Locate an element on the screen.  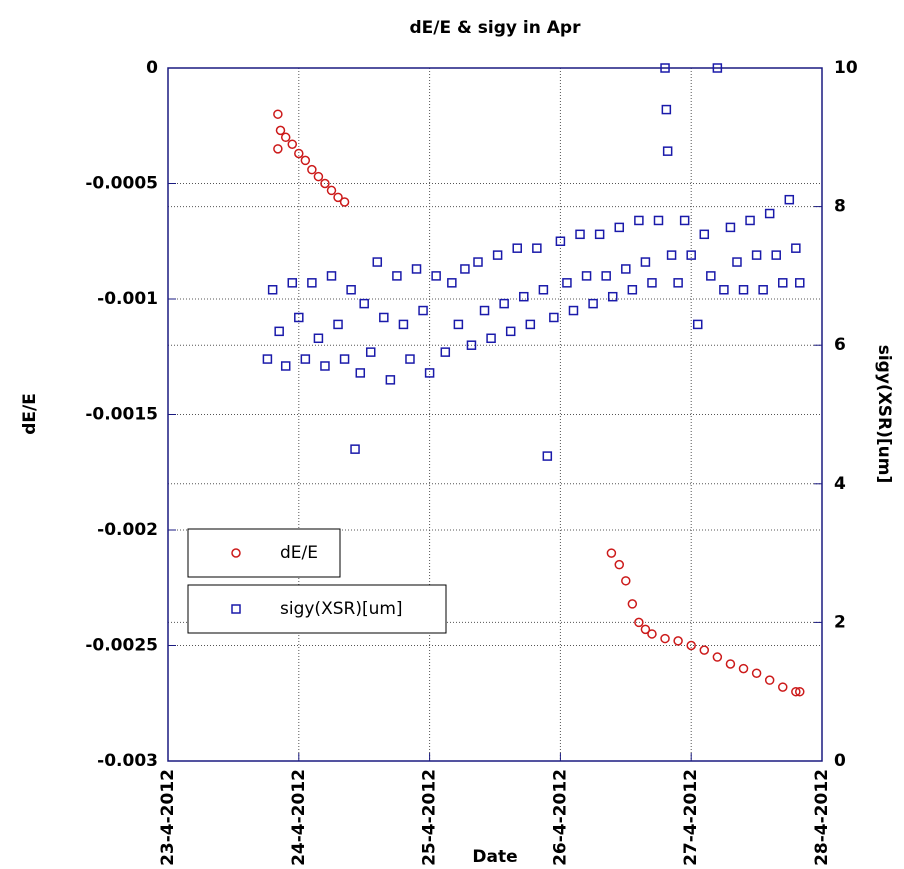
legend-label: sigy(XSR)[um] is located at coordinates (341, 609).